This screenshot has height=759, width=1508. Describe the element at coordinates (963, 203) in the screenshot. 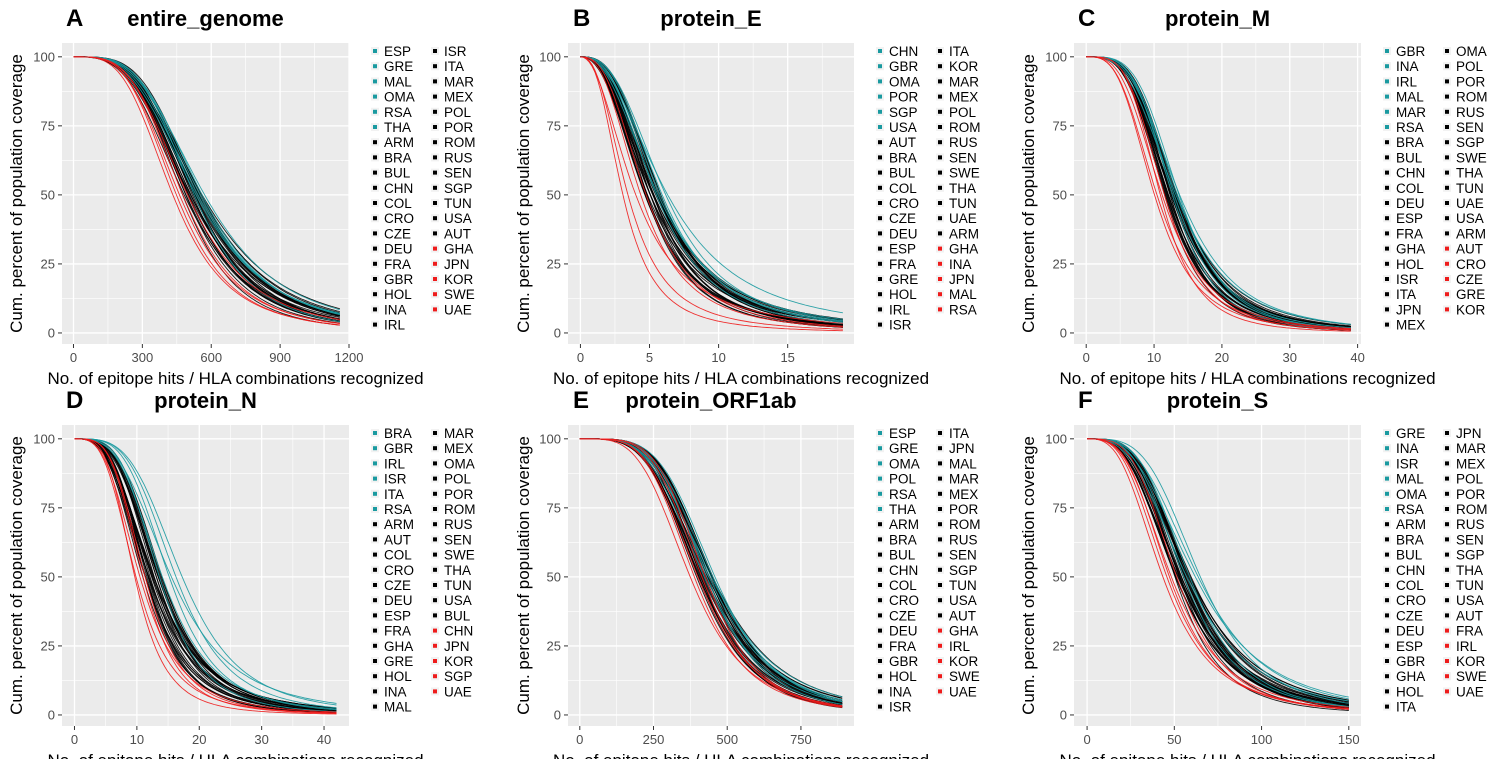

I see `legend-item-TUN: TUN` at that location.